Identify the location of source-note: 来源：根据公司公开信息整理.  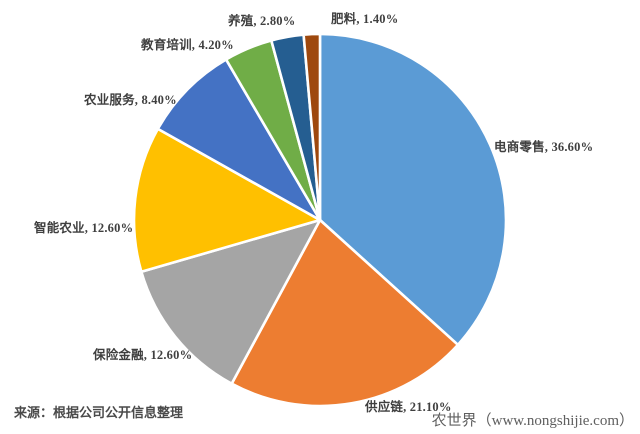
(99, 412).